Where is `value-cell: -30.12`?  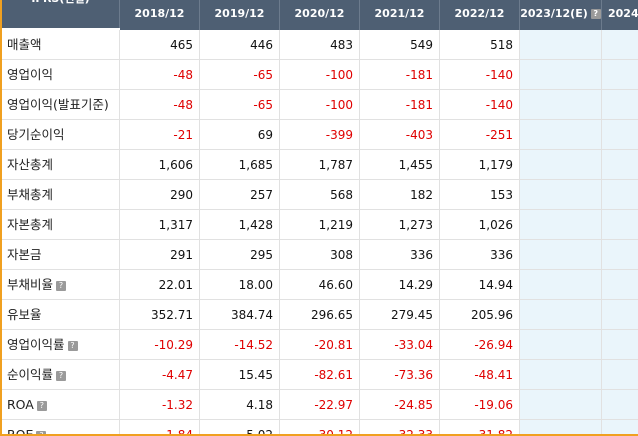 value-cell: -30.12 is located at coordinates (320, 427).